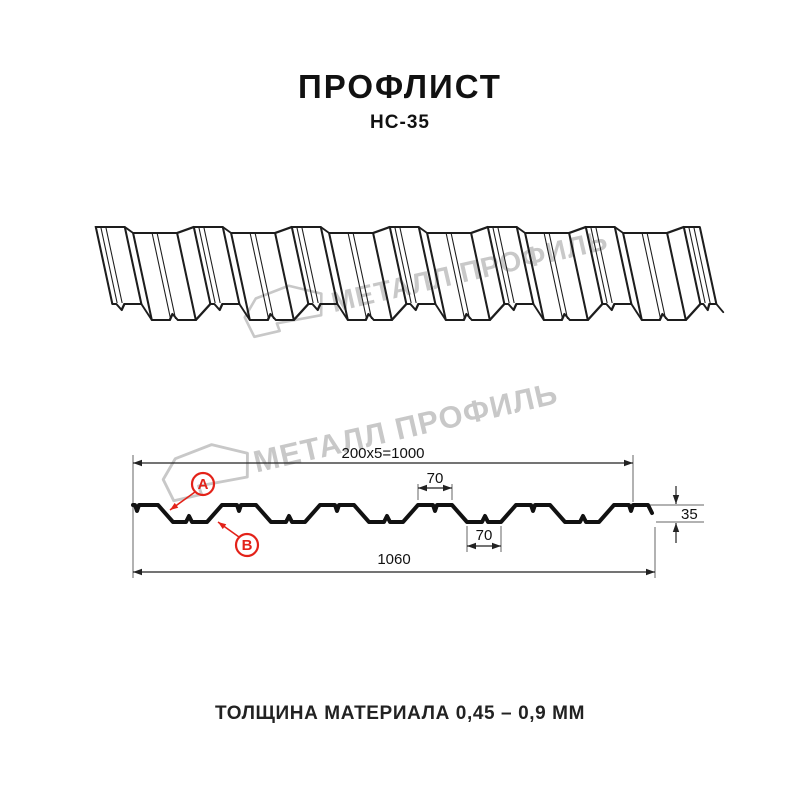 The width and height of the screenshot is (800, 800). Describe the element at coordinates (393, 559) in the screenshot. I see `dim-overall-width: 1060` at that location.